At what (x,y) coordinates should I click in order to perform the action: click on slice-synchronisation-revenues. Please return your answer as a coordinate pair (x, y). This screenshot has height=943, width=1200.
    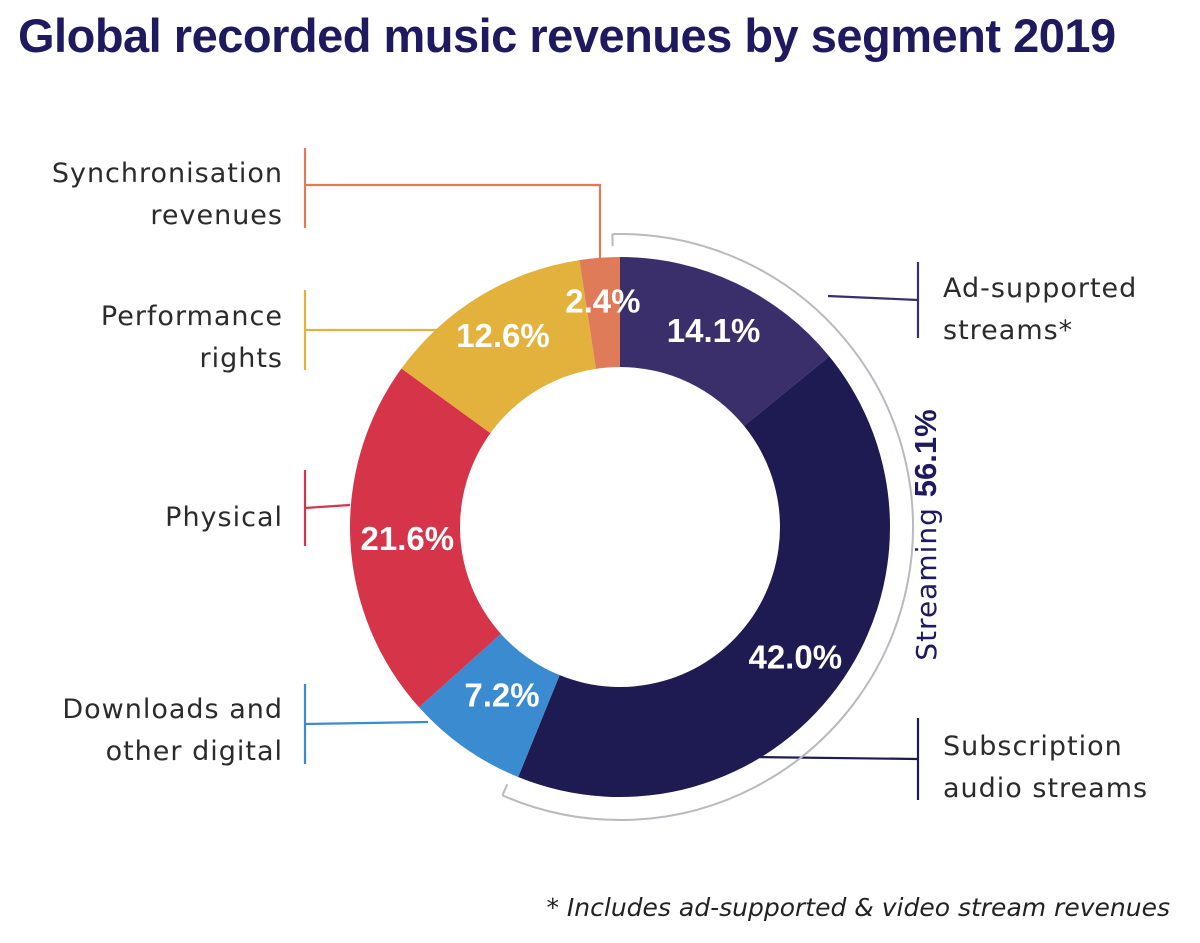
    Looking at the image, I should click on (599, 313).